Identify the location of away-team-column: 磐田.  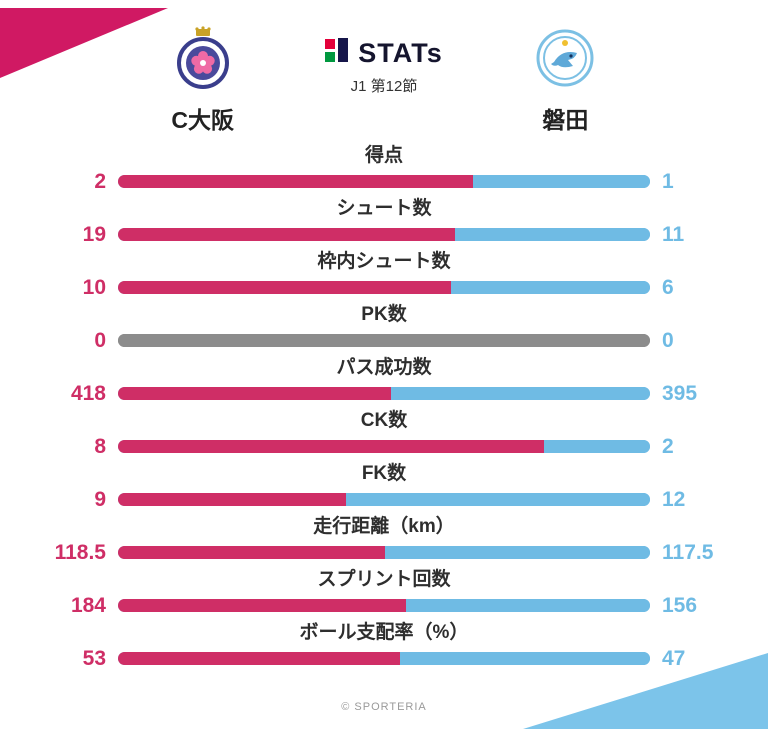
(565, 80).